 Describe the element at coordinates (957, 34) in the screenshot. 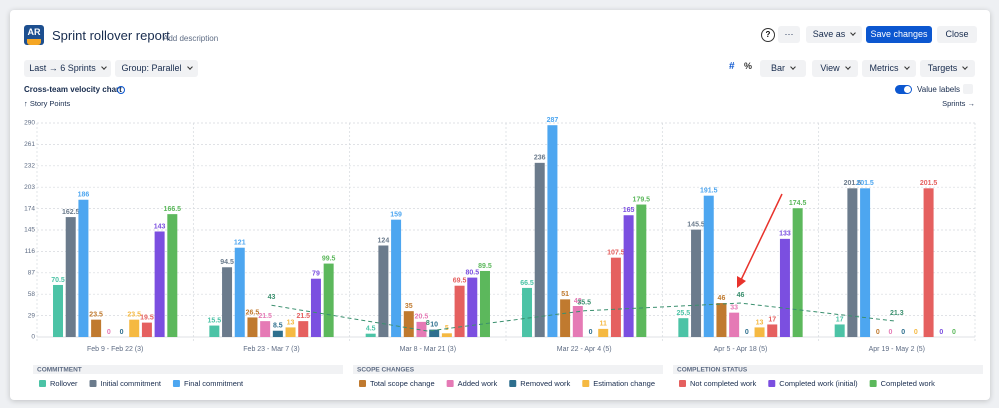

I see `close-button: Close` at that location.